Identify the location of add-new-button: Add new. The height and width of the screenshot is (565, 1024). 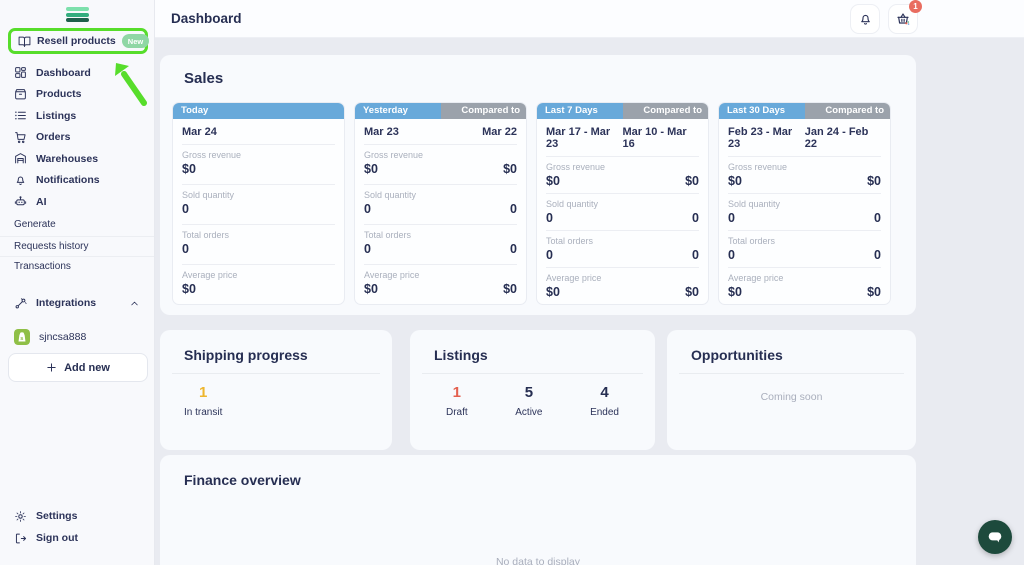
(78, 367).